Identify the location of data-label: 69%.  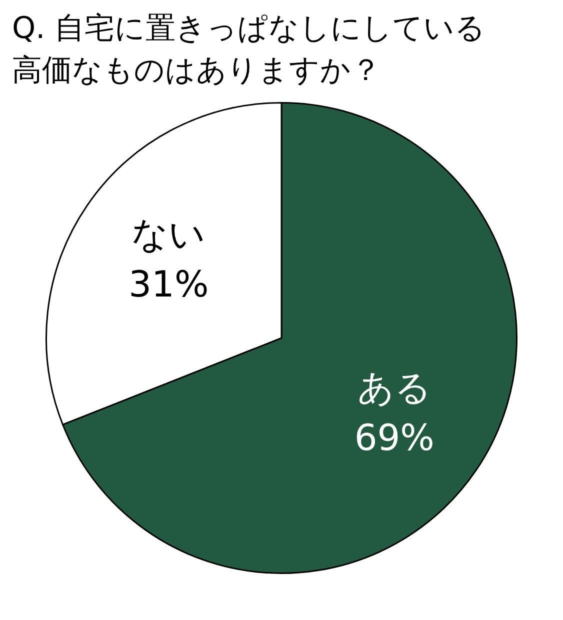
(394, 439).